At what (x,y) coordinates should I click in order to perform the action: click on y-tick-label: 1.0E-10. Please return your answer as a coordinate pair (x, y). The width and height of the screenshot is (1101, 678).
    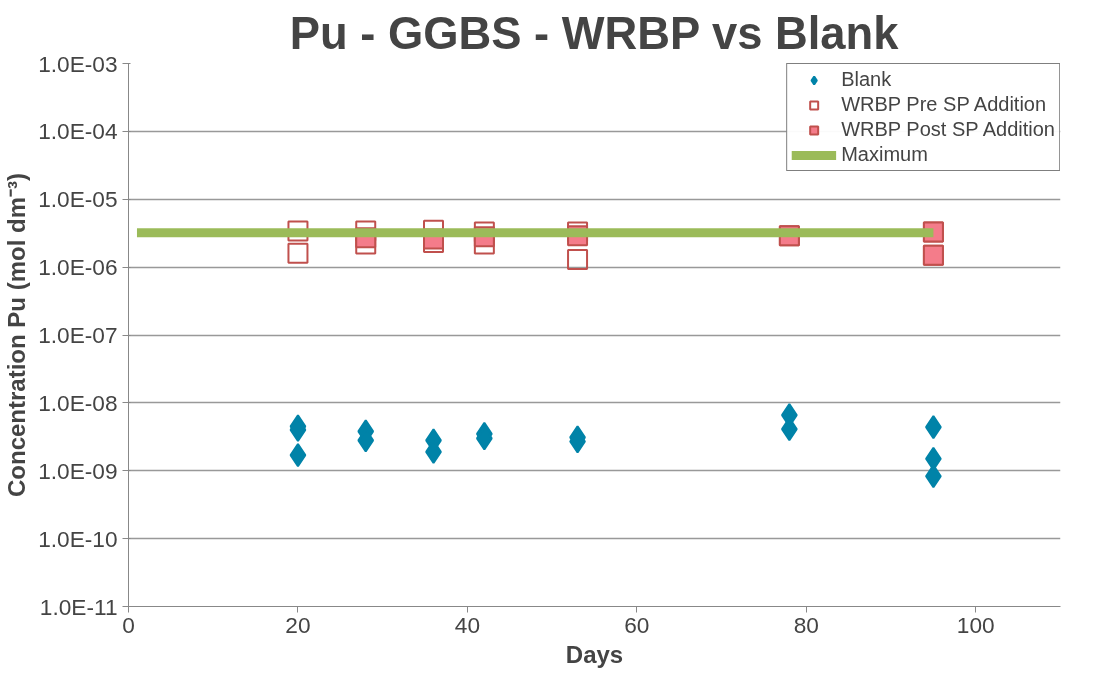
    Looking at the image, I should click on (78, 538).